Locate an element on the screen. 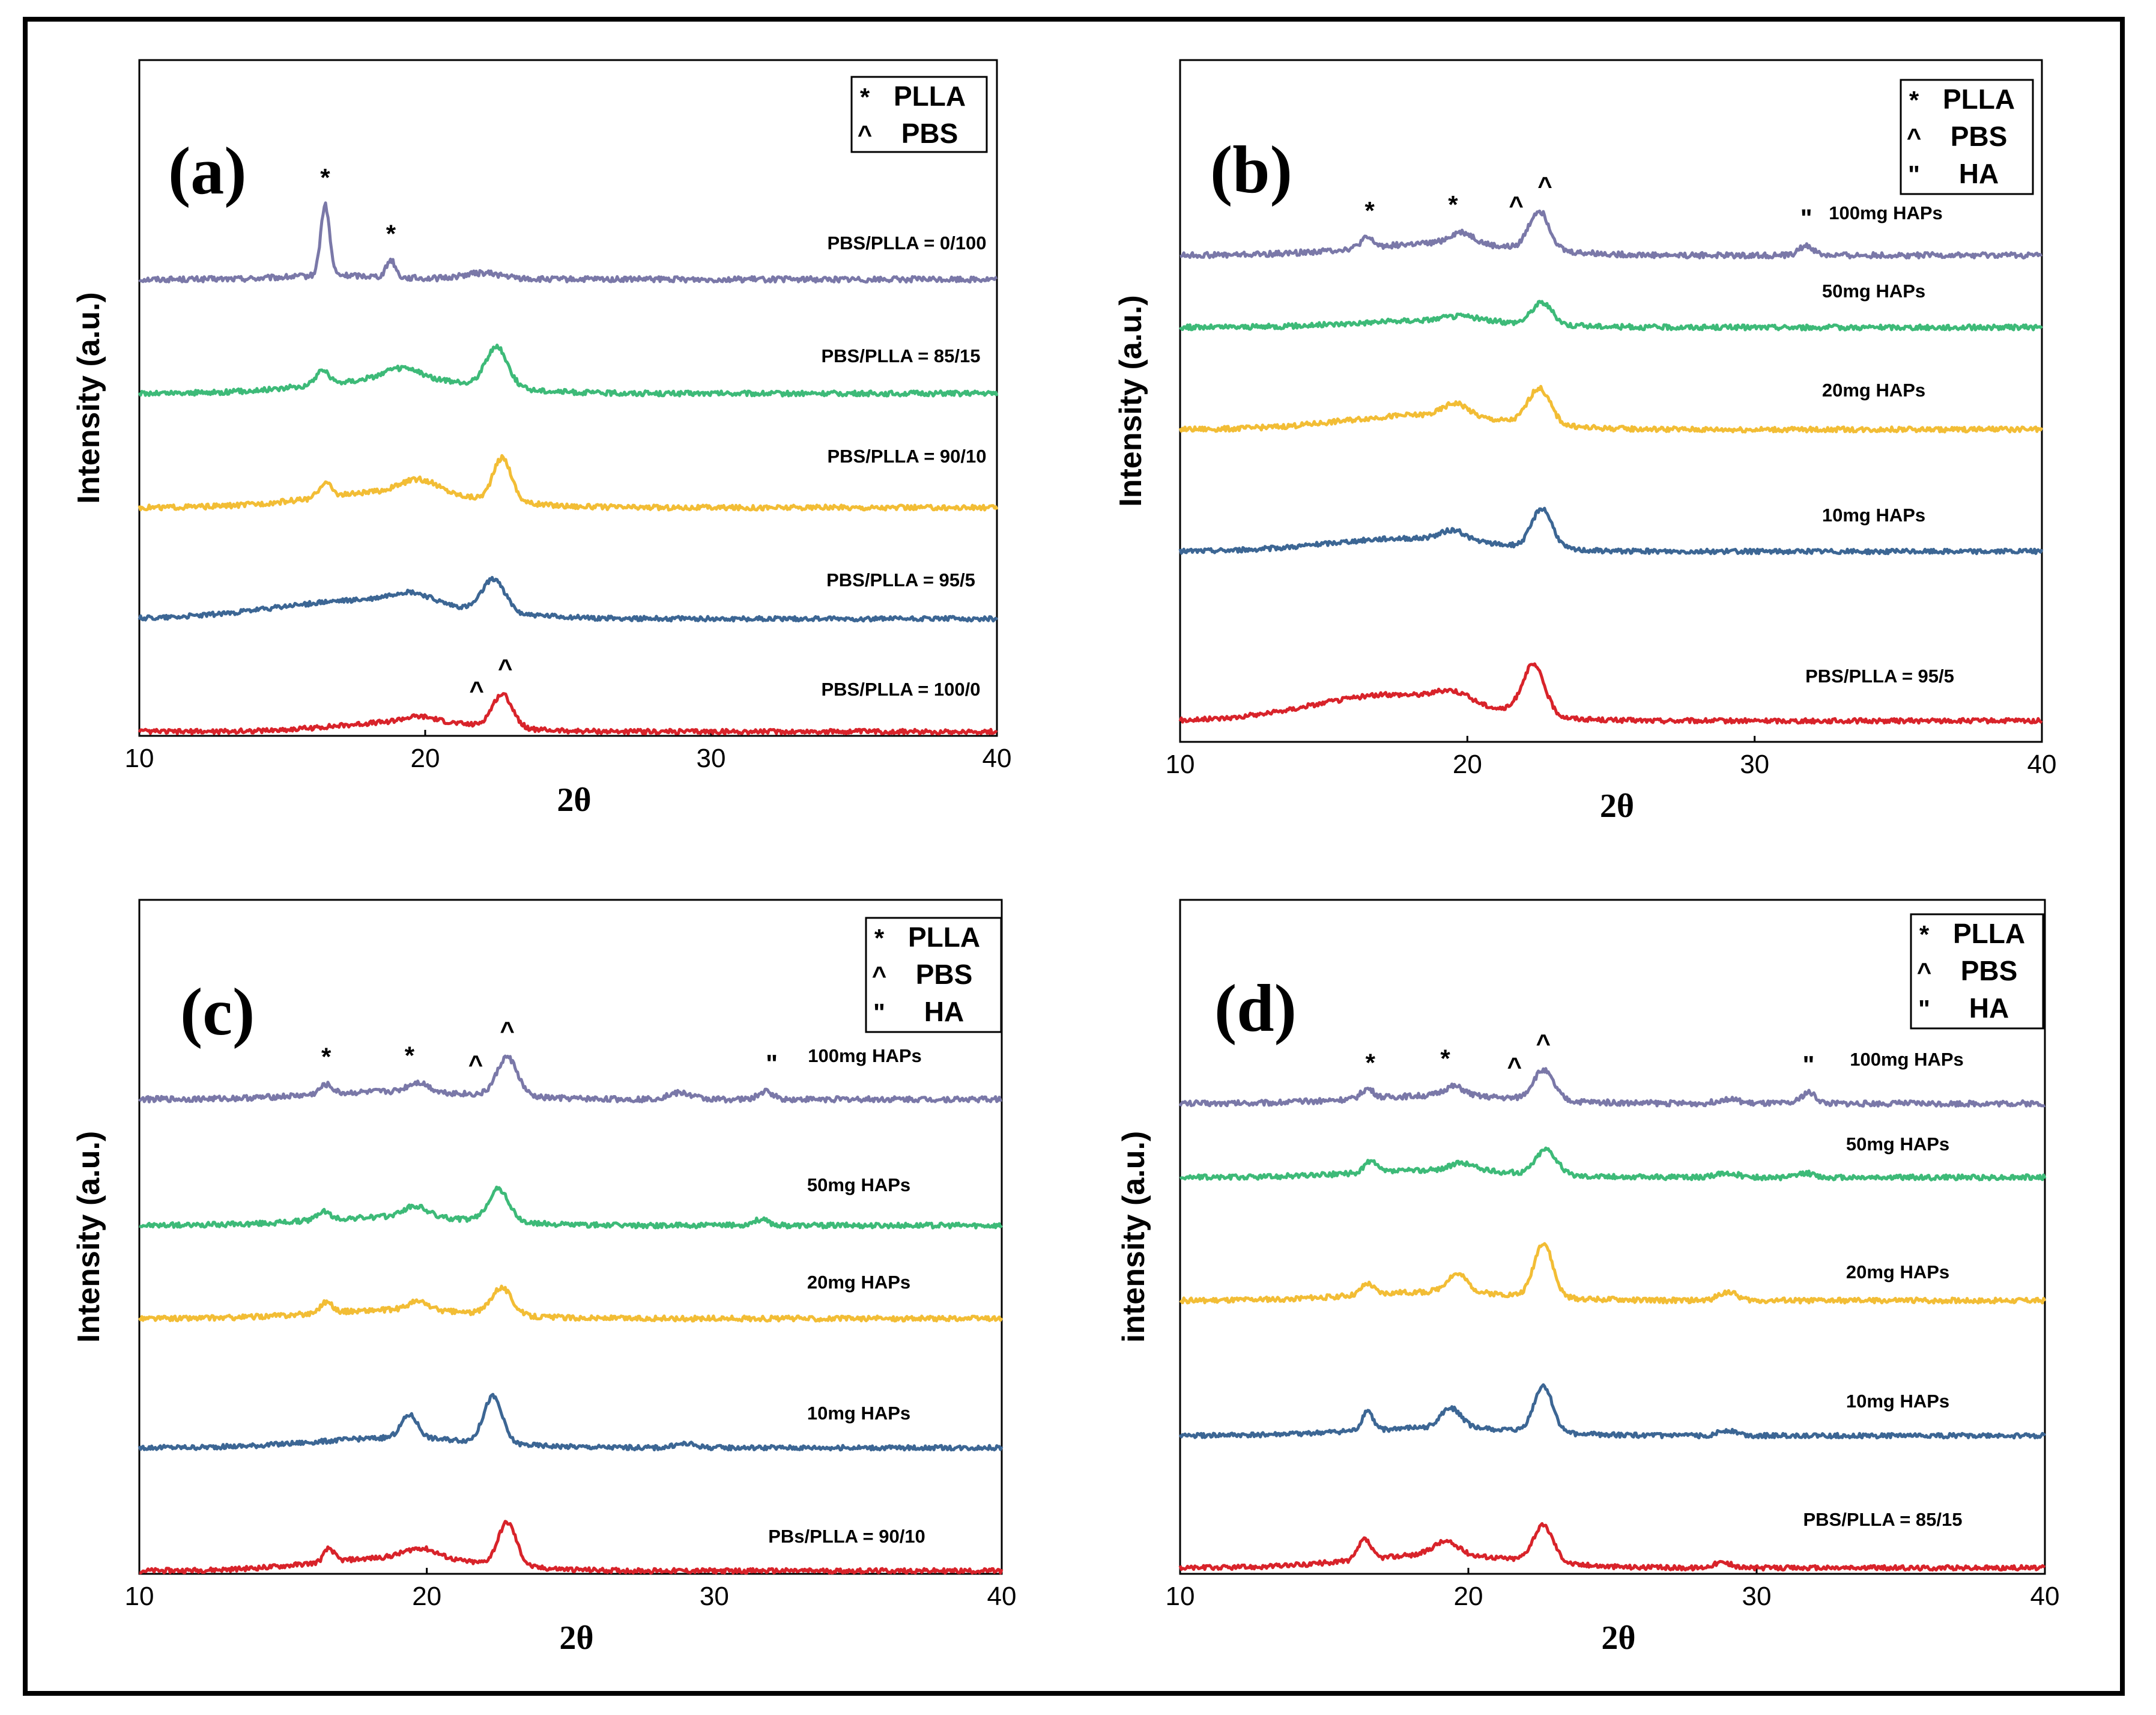 The image size is (2156, 1715). panel-label: (c) is located at coordinates (218, 1012).